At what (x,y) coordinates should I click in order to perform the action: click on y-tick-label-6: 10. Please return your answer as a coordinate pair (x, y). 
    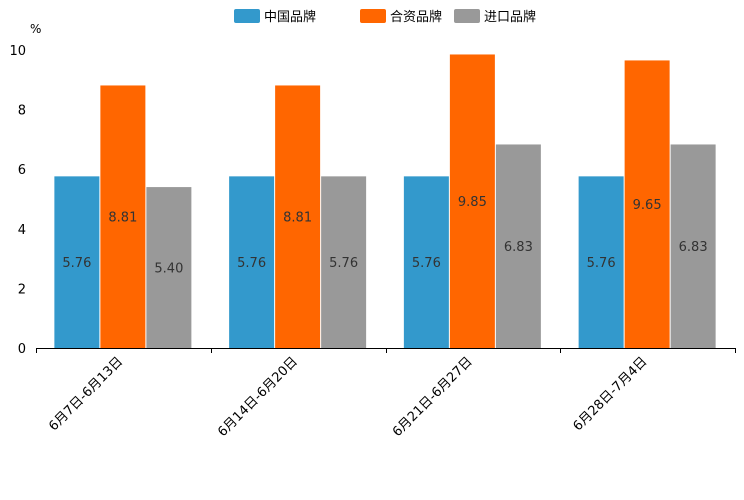
    Looking at the image, I should click on (17, 51).